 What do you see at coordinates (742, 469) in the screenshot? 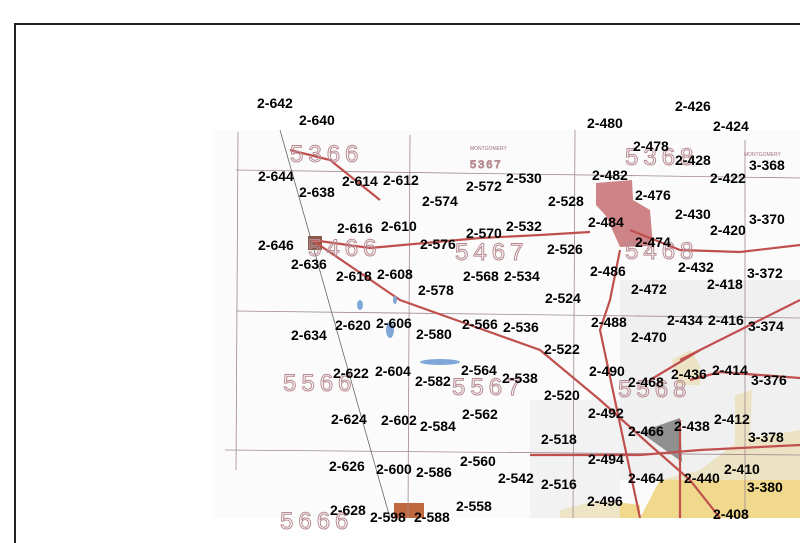
I see `map-page-label: 2-410` at bounding box center [742, 469].